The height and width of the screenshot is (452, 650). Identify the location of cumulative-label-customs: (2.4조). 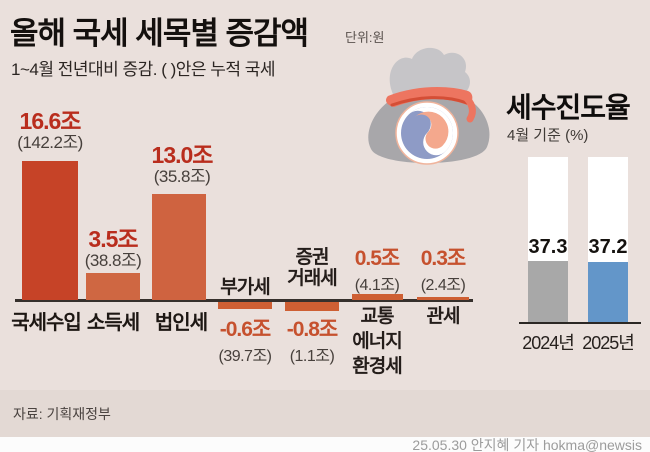
(443, 285).